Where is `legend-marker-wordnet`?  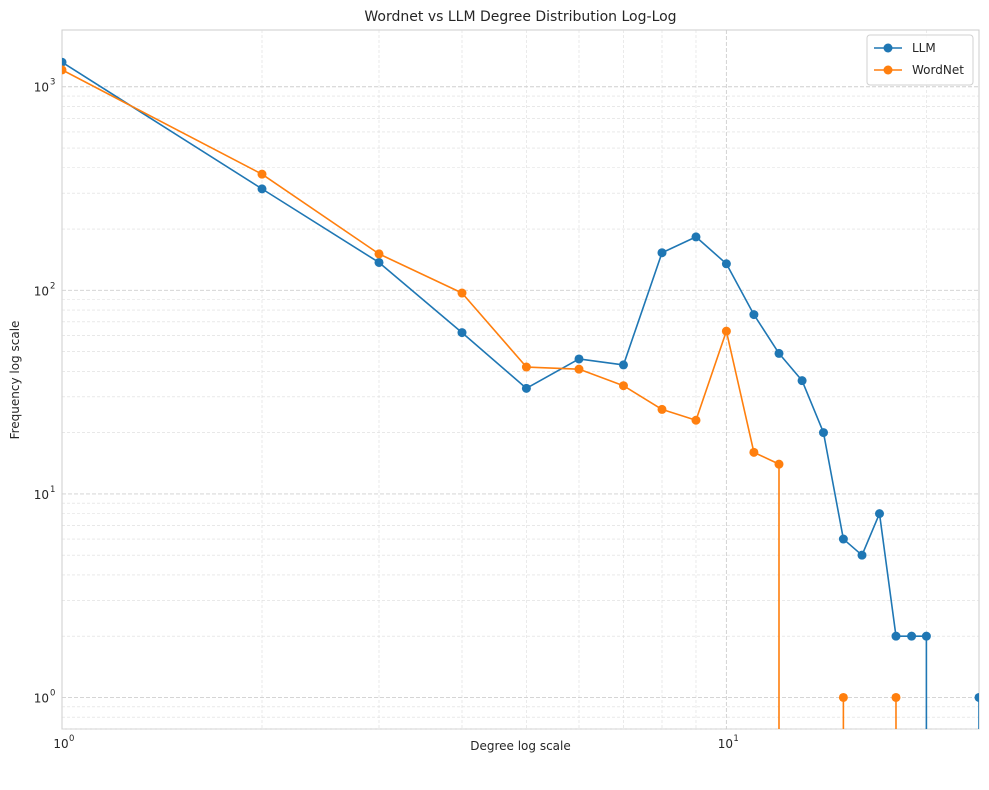 legend-marker-wordnet is located at coordinates (888, 70).